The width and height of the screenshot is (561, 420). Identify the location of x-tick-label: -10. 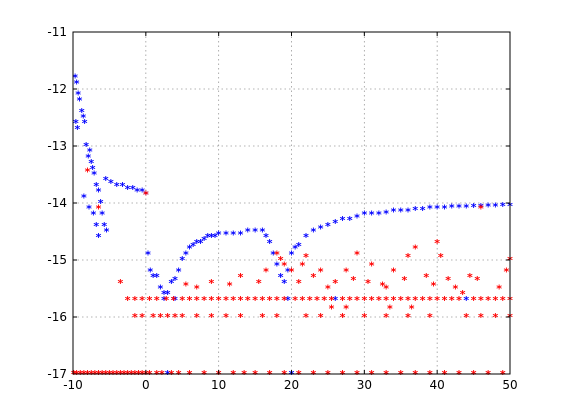
(73, 385).